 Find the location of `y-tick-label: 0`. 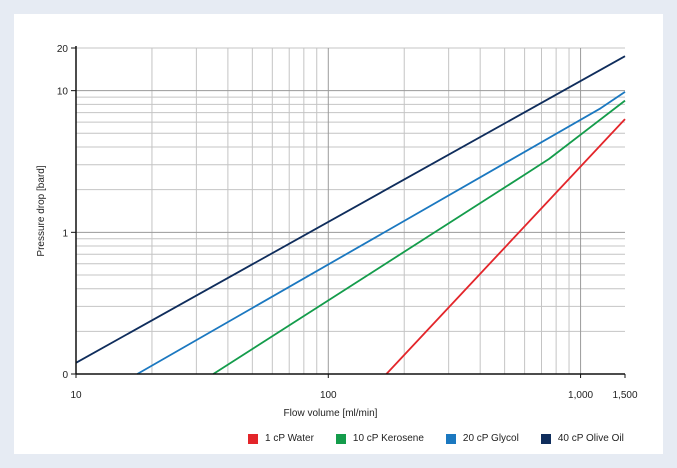

y-tick-label: 0 is located at coordinates (65, 375).